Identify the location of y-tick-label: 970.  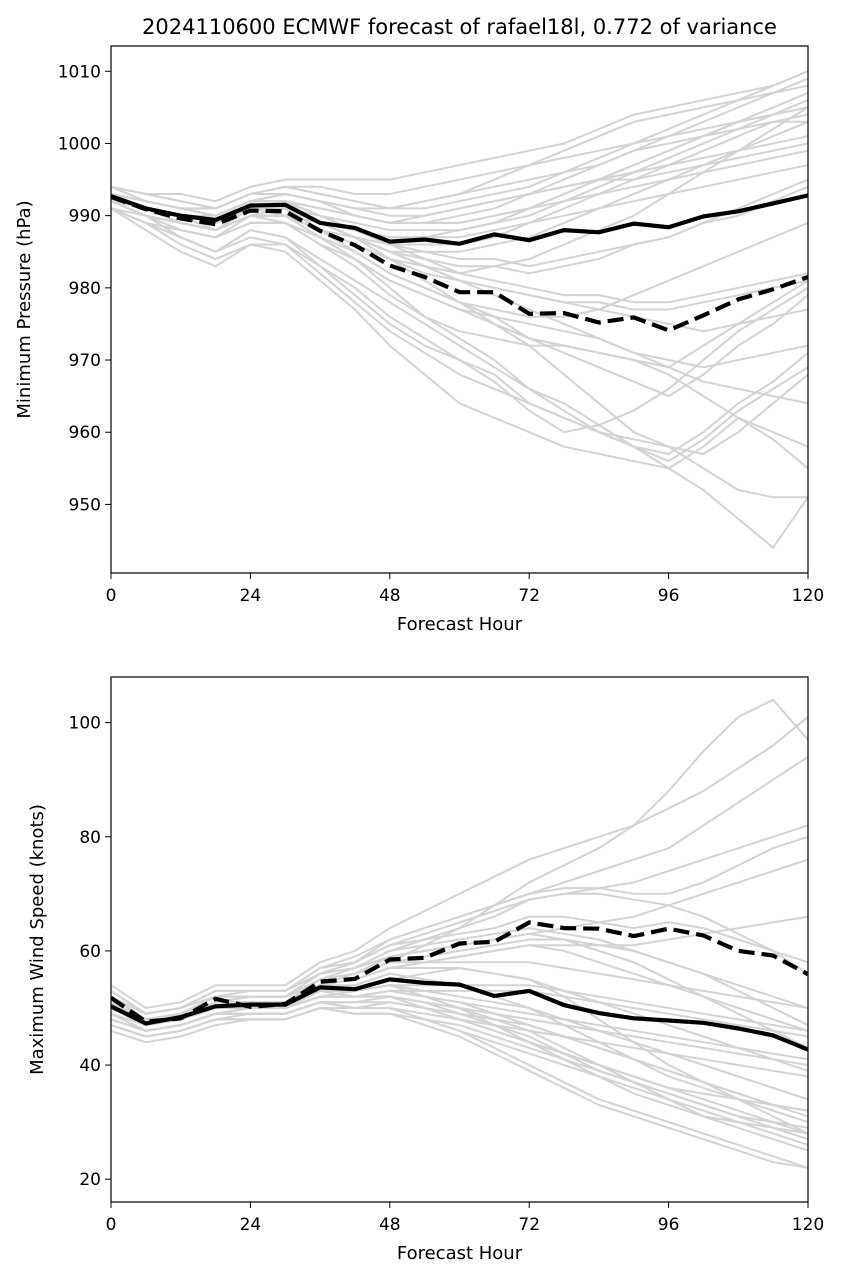
(85, 361).